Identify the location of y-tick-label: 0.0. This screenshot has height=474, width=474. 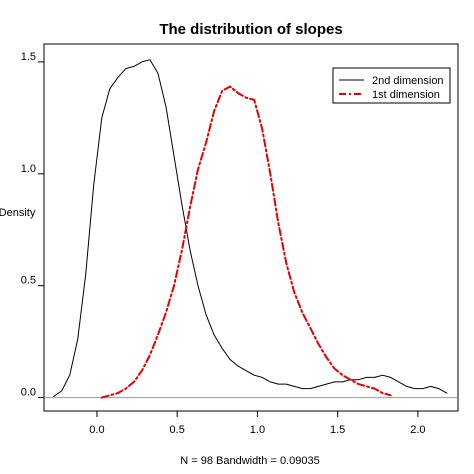
(28, 393).